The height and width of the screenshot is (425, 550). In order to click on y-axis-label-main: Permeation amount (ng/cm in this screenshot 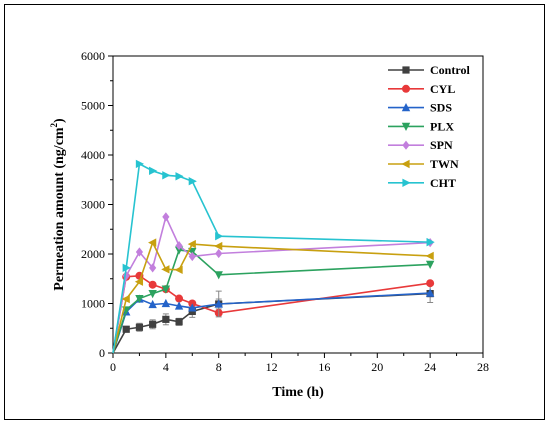, I will do `click(59, 209)`.